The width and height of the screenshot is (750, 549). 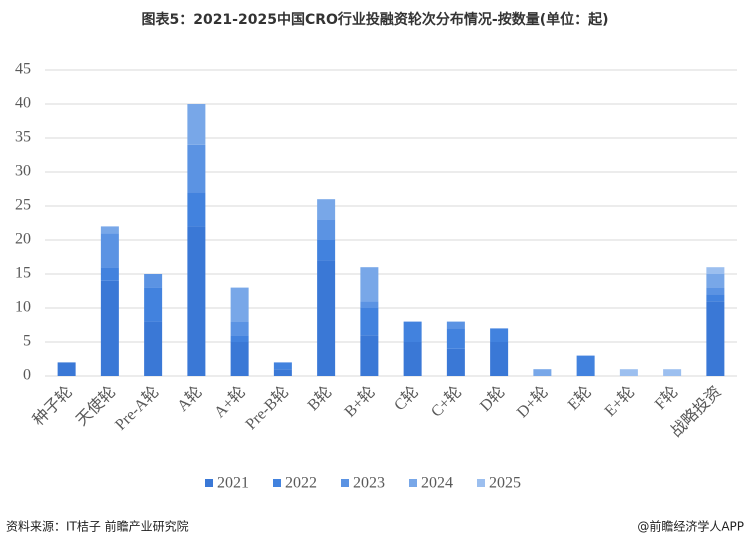 What do you see at coordinates (301, 483) in the screenshot?
I see `legend-label: 2022` at bounding box center [301, 483].